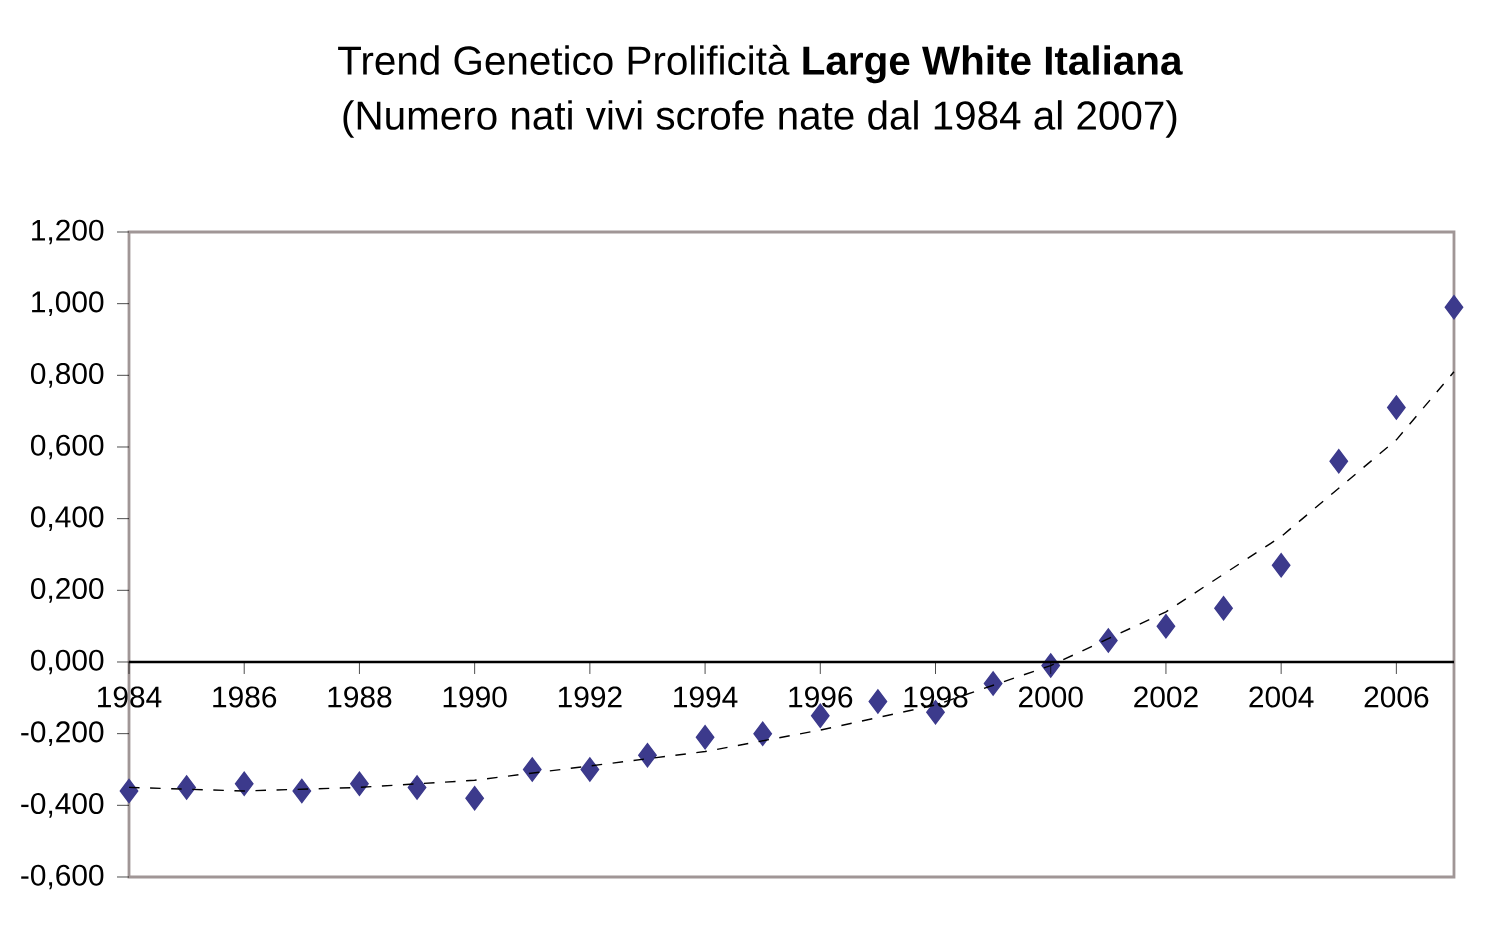 The width and height of the screenshot is (1488, 929). I want to click on y-tick-label: 1,200, so click(68, 232).